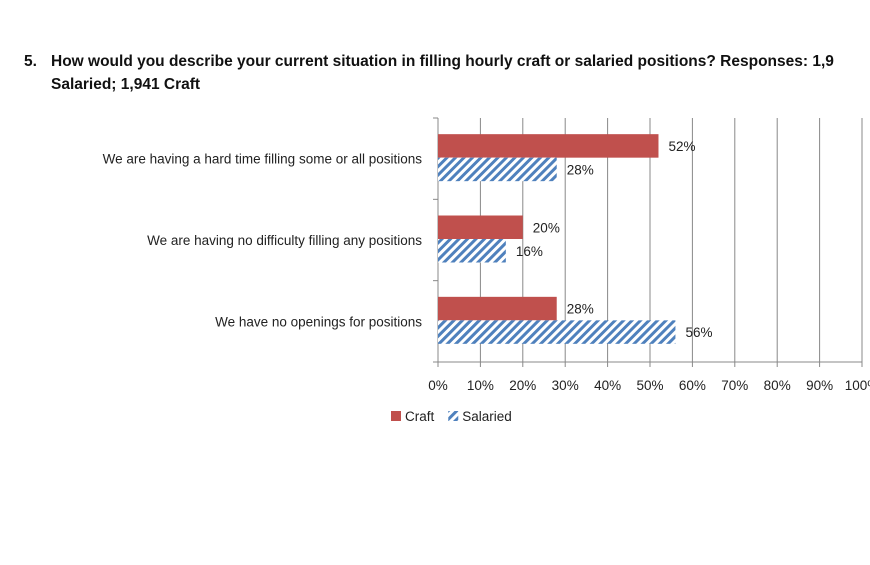 The height and width of the screenshot is (565, 870). Describe the element at coordinates (692, 385) in the screenshot. I see `x-tick-label: 60%` at that location.